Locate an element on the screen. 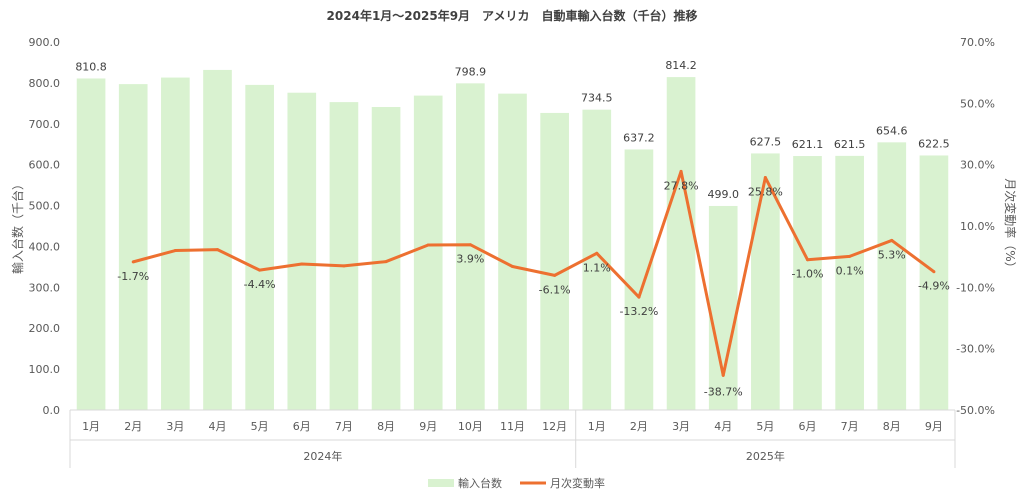 The height and width of the screenshot is (493, 1024). x-tick-label: 3月 is located at coordinates (175, 426).